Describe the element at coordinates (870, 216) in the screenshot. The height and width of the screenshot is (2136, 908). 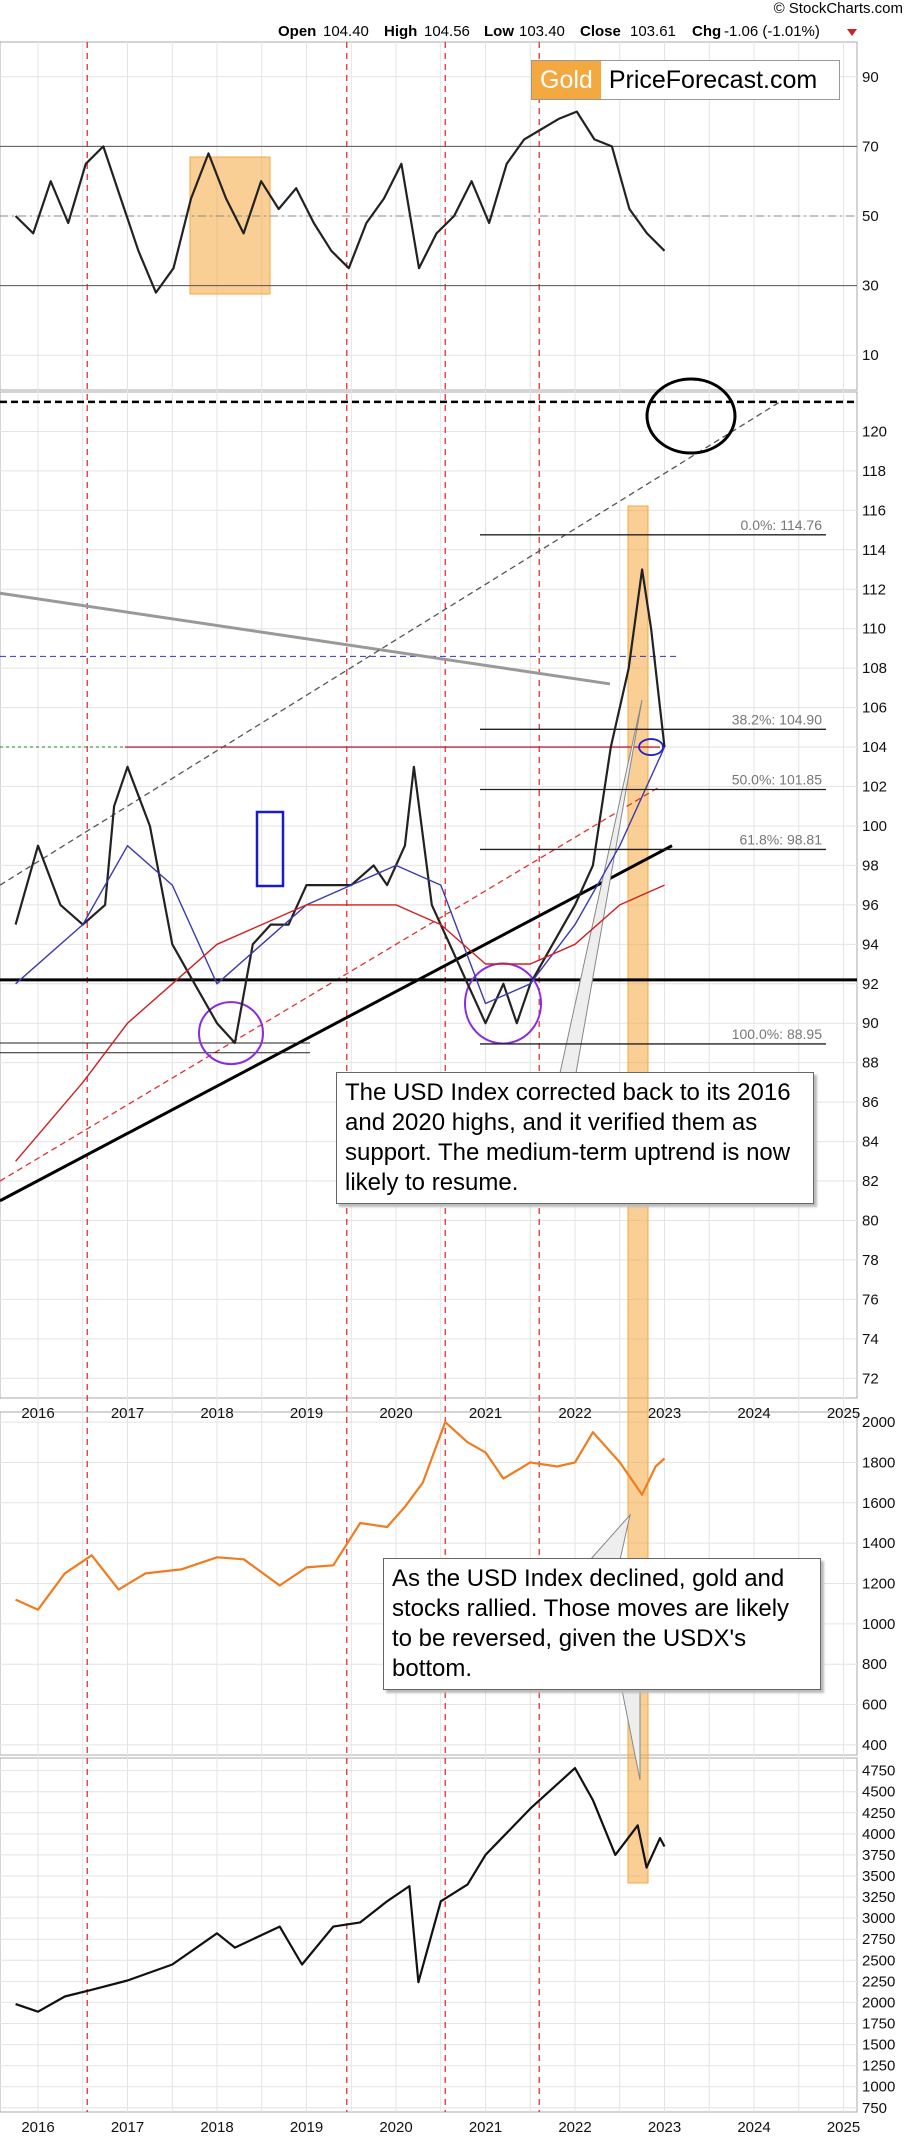
I see `y-tick-label: 50` at that location.